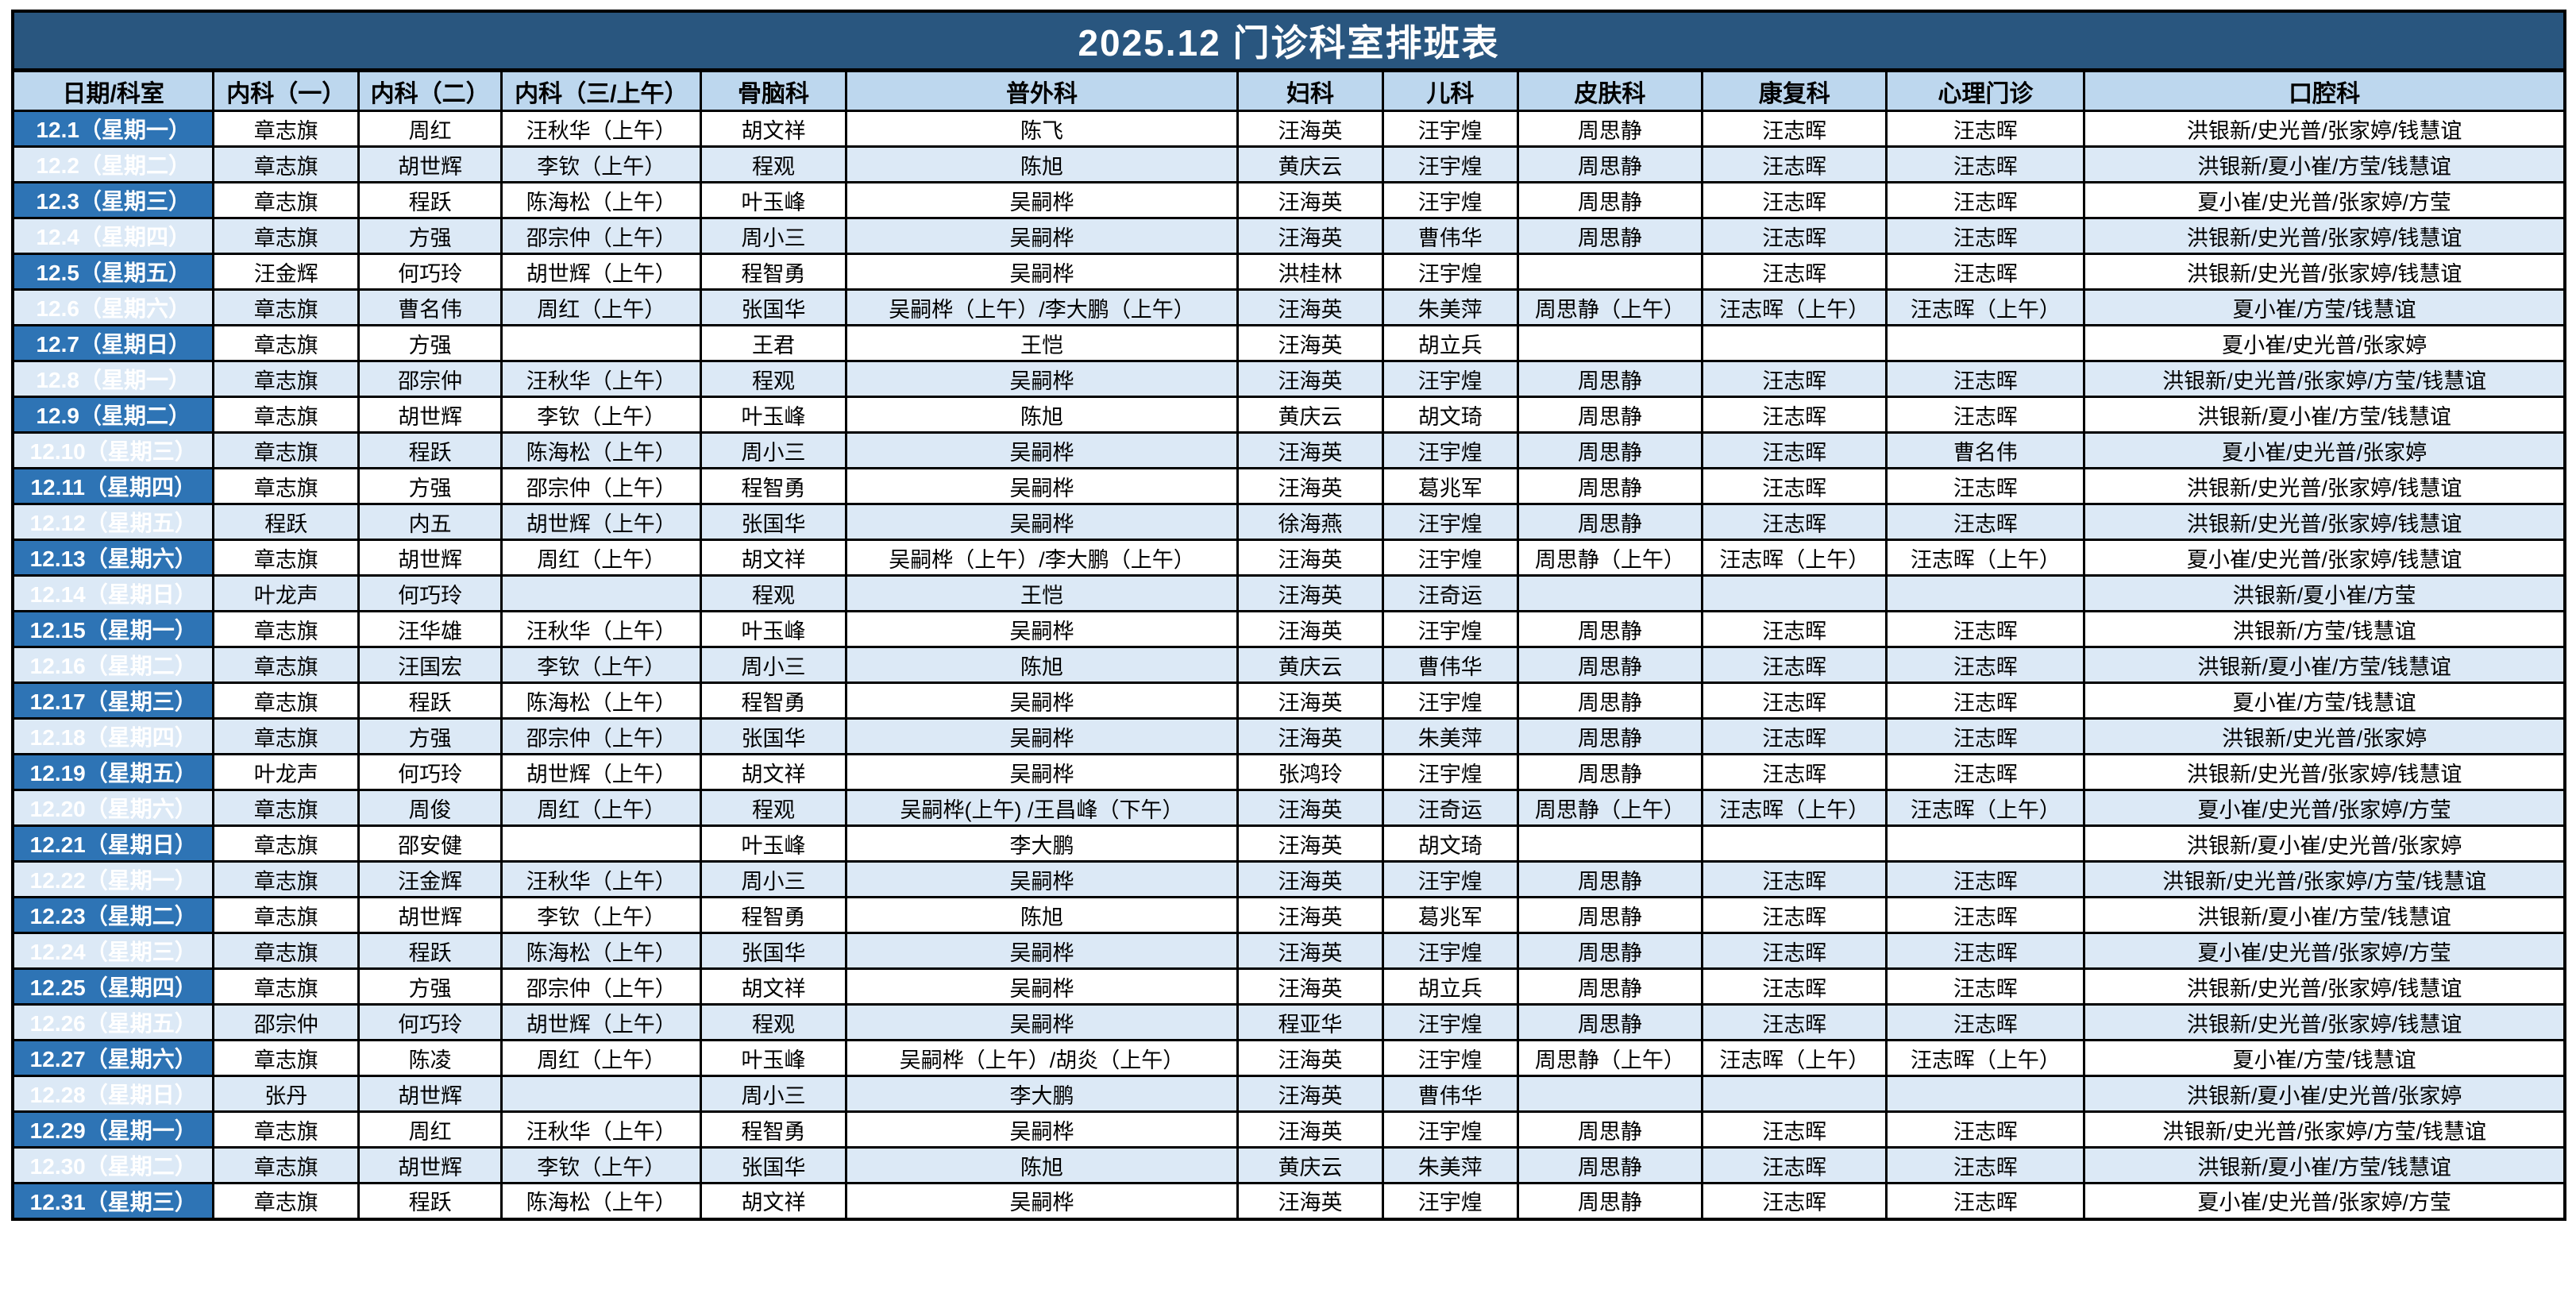 This screenshot has height=1309, width=2576. What do you see at coordinates (2324, 307) in the screenshot?
I see `schedule-cell: 夏小崔/方莹/钱慧谊` at bounding box center [2324, 307].